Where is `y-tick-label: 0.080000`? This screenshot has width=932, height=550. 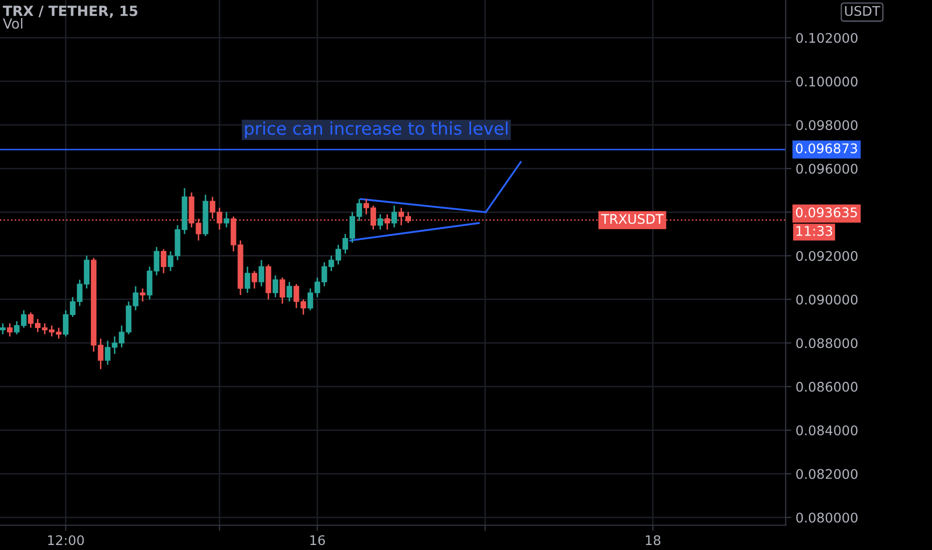 y-tick-label: 0.080000 is located at coordinates (827, 517).